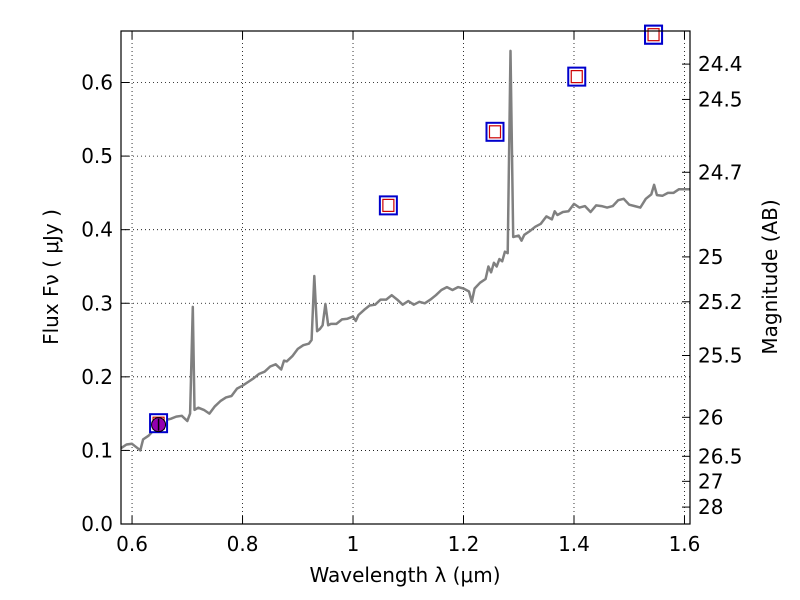 The height and width of the screenshot is (600, 800). I want to click on y-tick-label: 0.6, so click(97, 83).